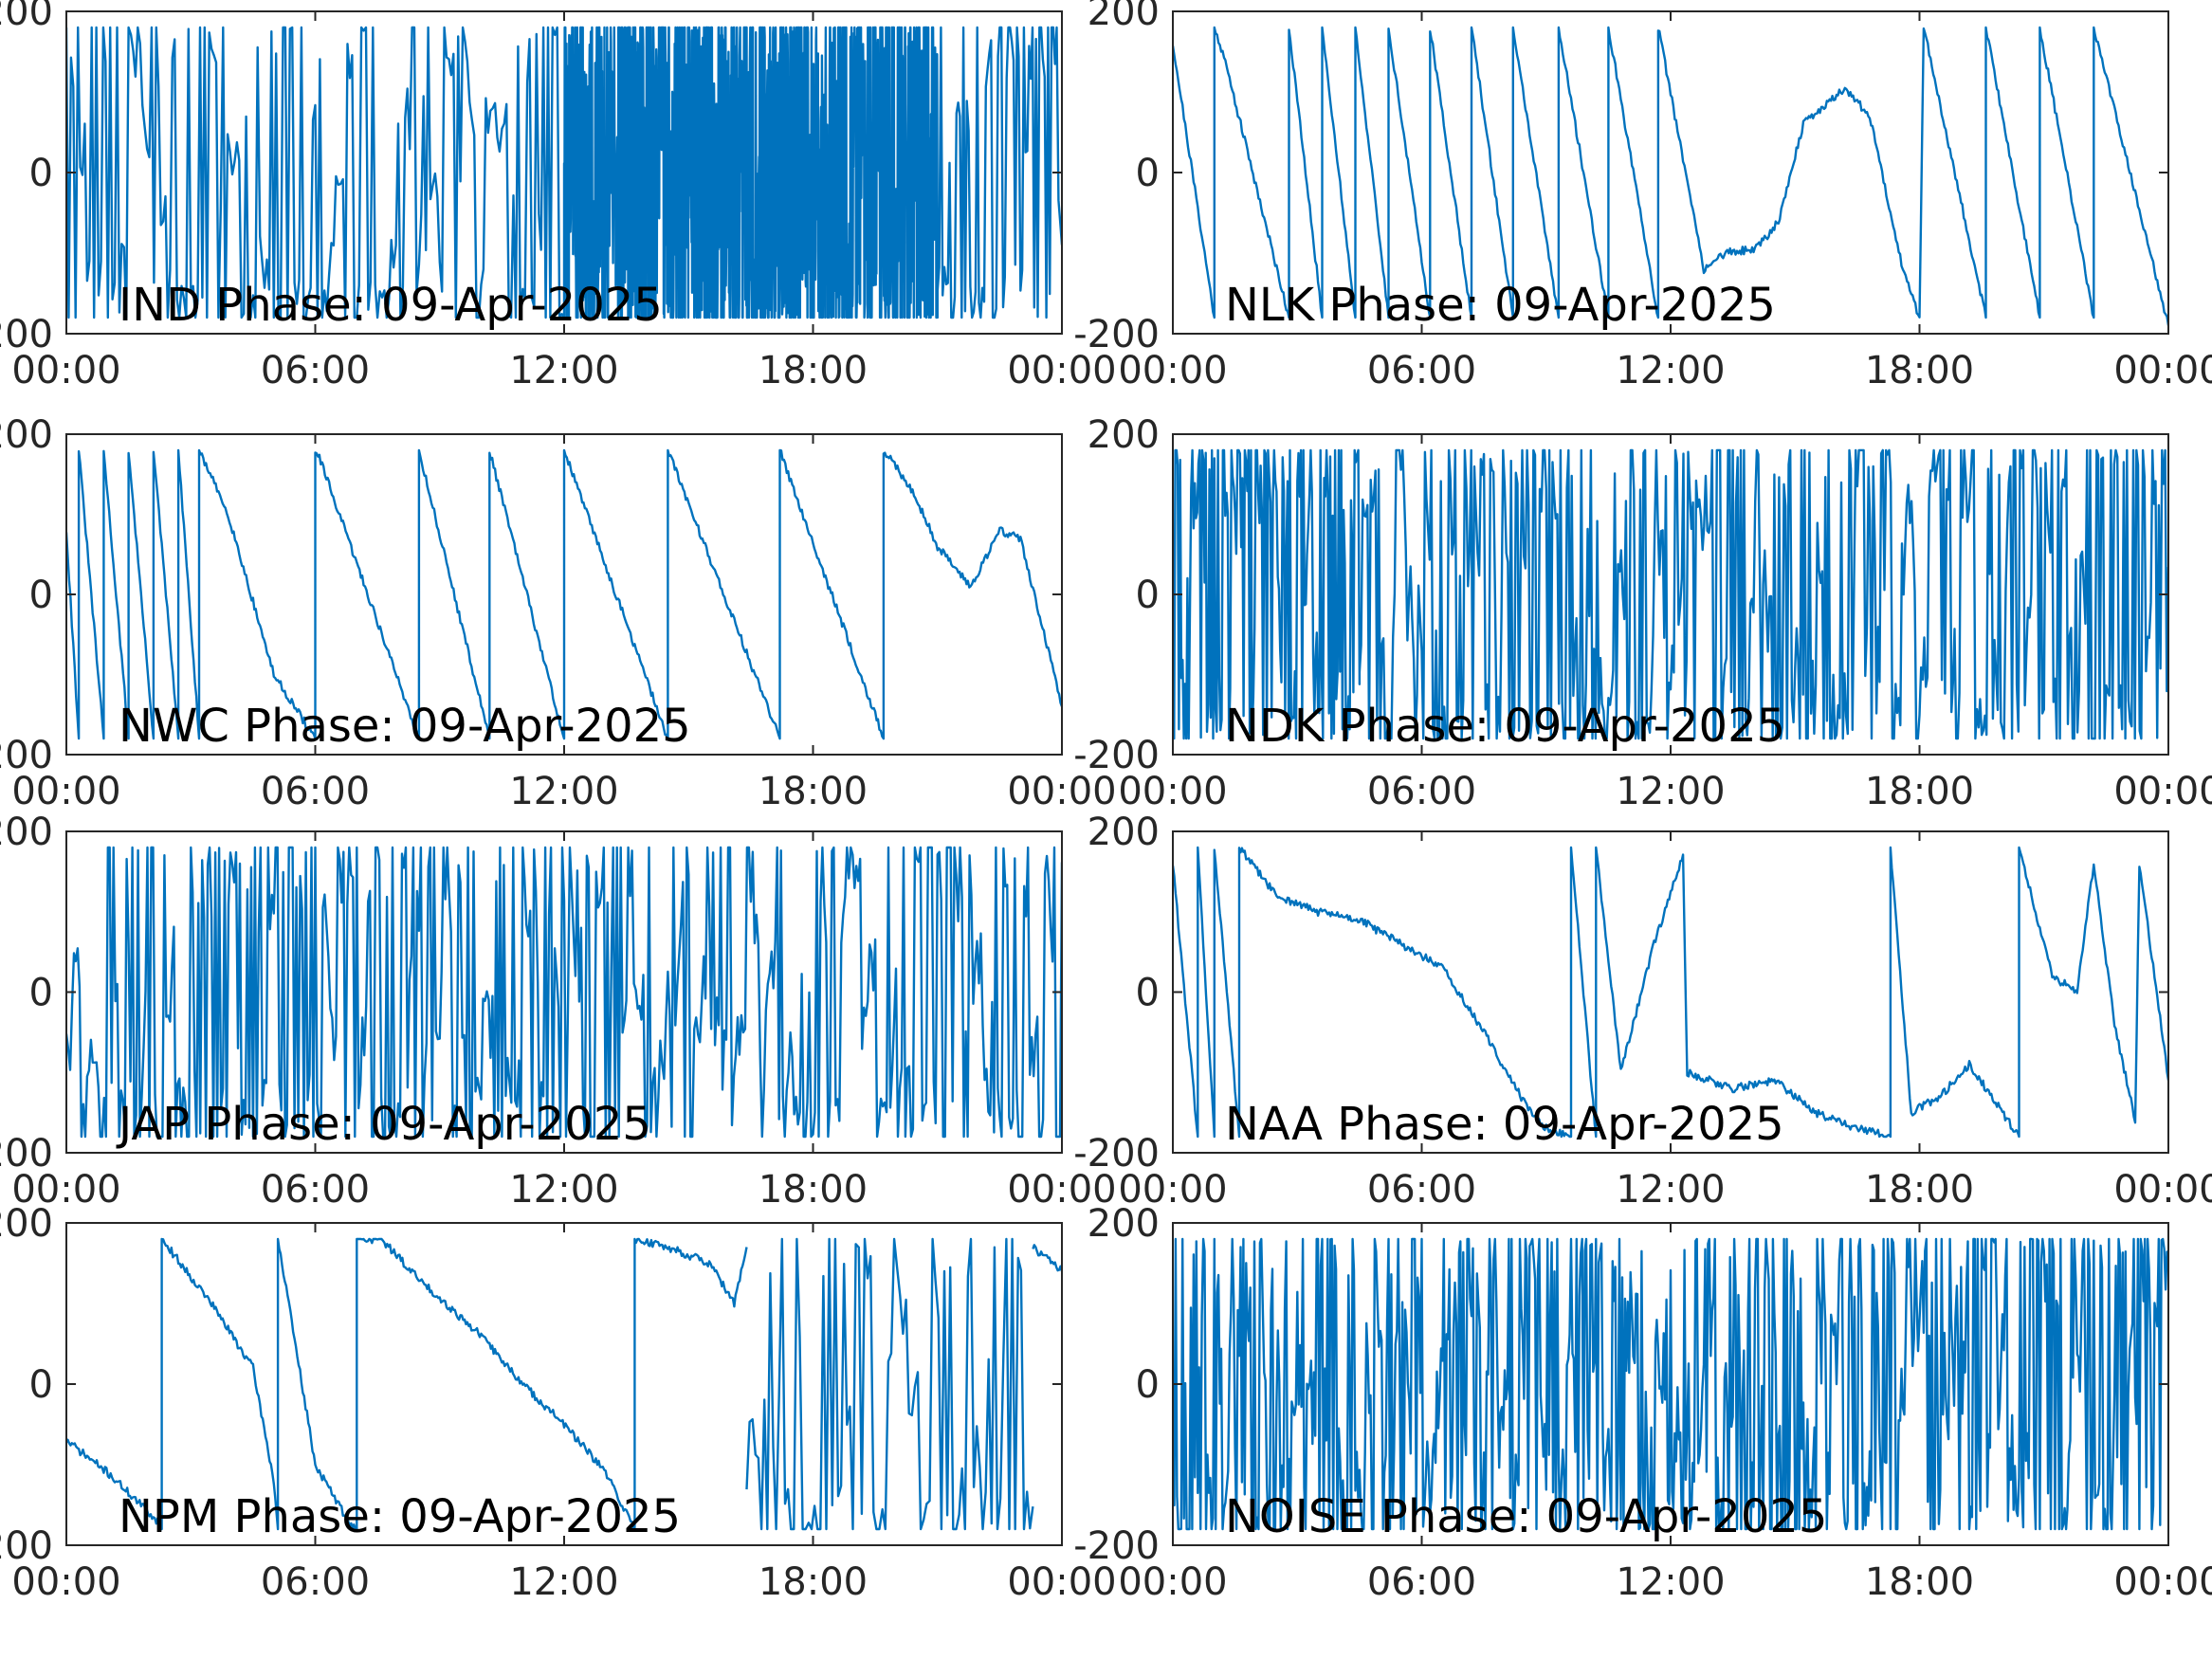 The image size is (2212, 1659). I want to click on panel-title: IND Phase: 09-Apr-2025, so click(391, 305).